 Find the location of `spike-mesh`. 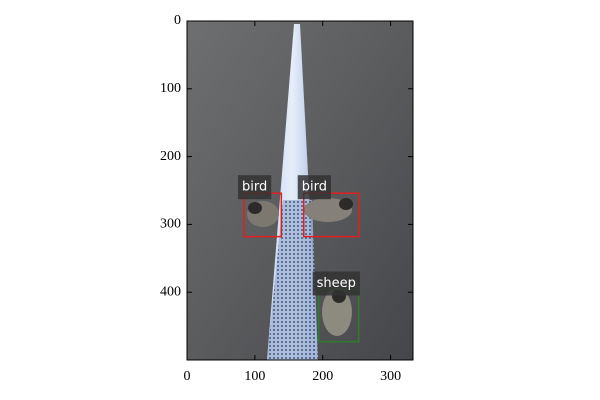

spike-mesh is located at coordinates (292, 280).